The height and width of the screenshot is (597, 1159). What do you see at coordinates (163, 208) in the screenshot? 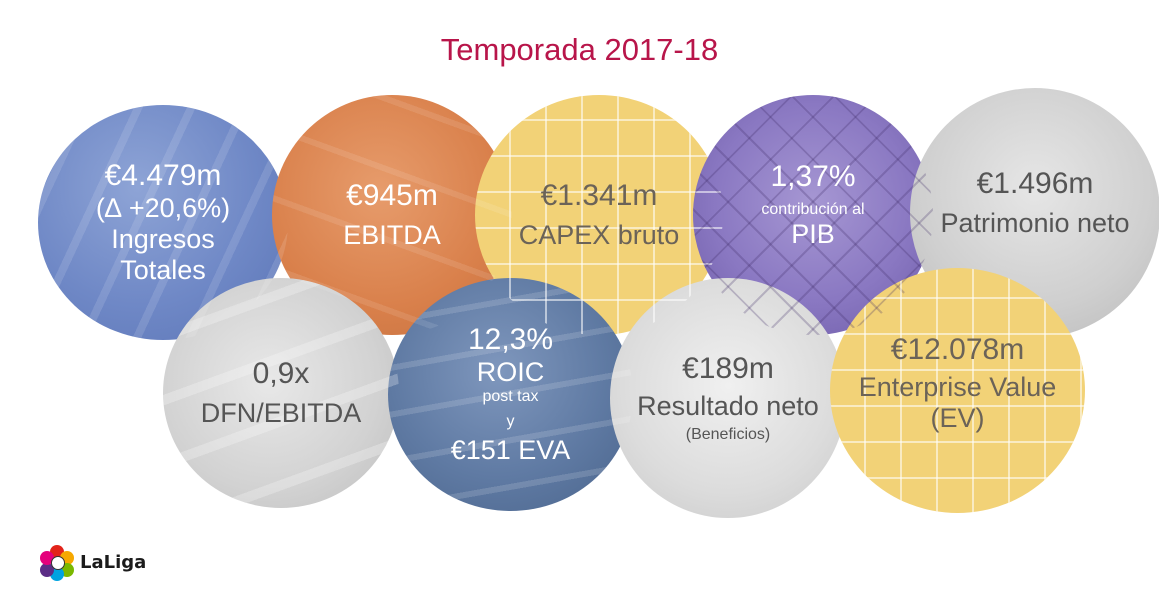
I see `ingresos-change: (∆ +20,6%)` at bounding box center [163, 208].